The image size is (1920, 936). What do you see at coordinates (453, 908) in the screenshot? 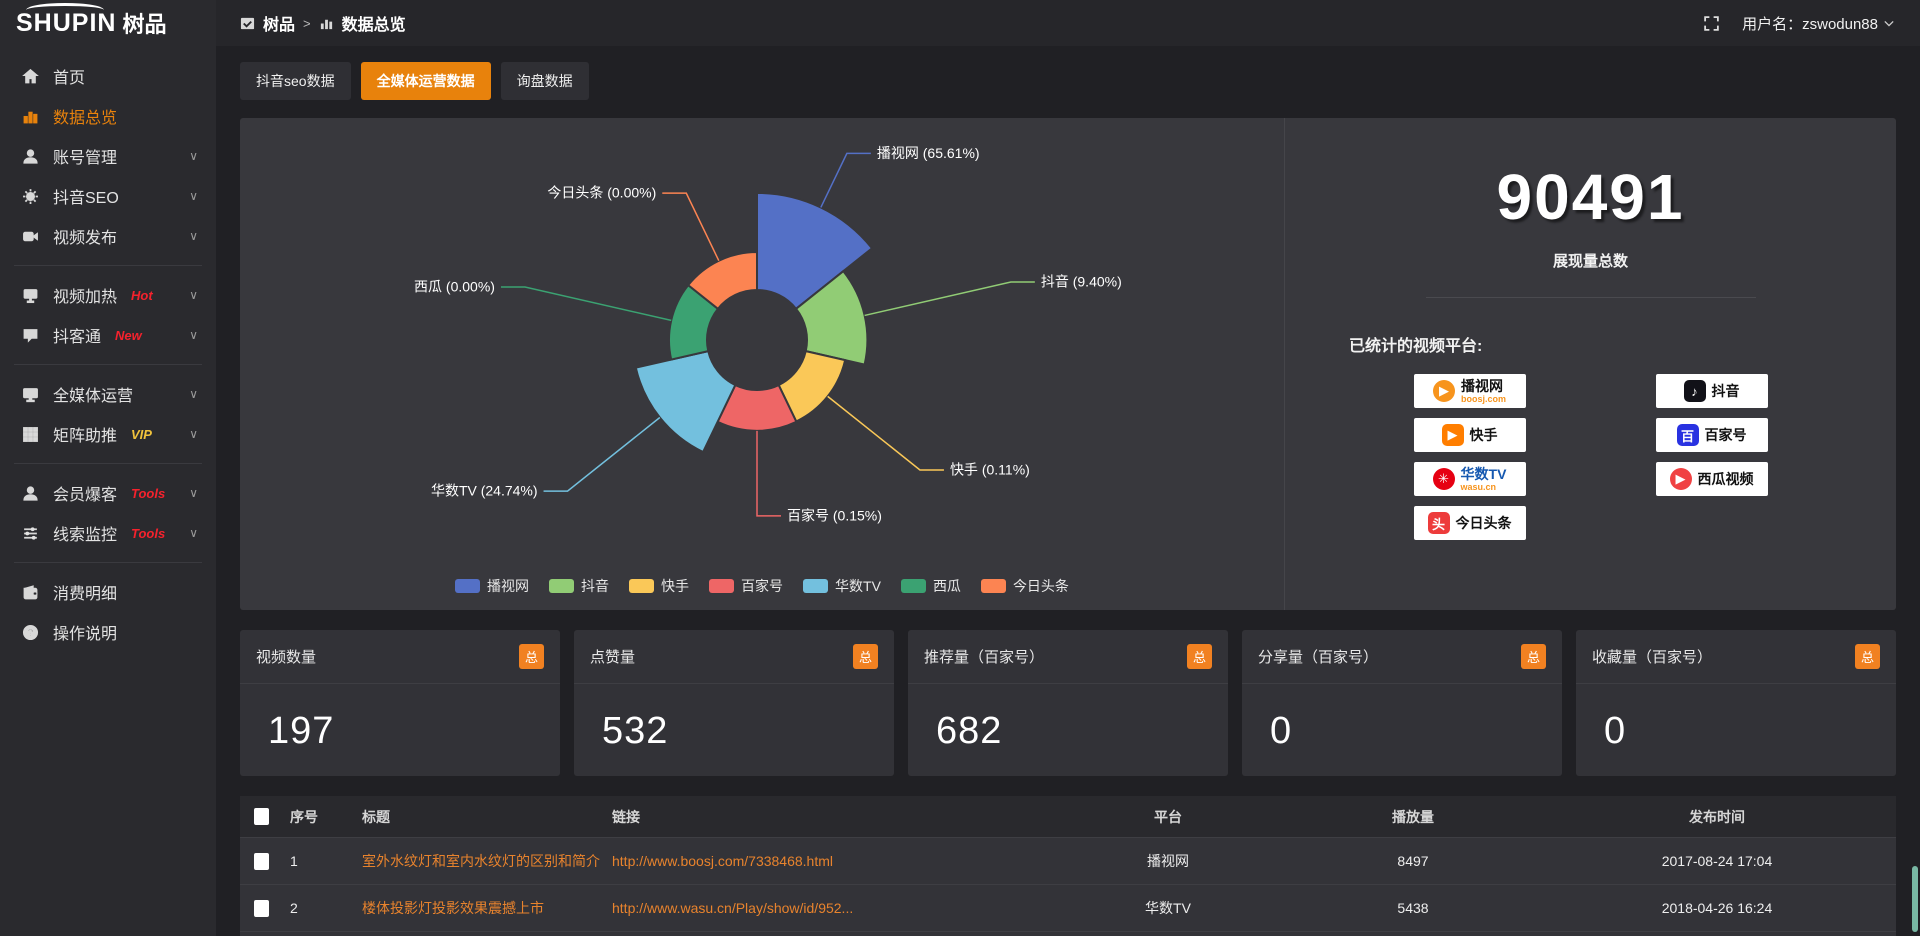
I see `cell-title-link: 楼体投影灯投影效果震撼上市` at bounding box center [453, 908].